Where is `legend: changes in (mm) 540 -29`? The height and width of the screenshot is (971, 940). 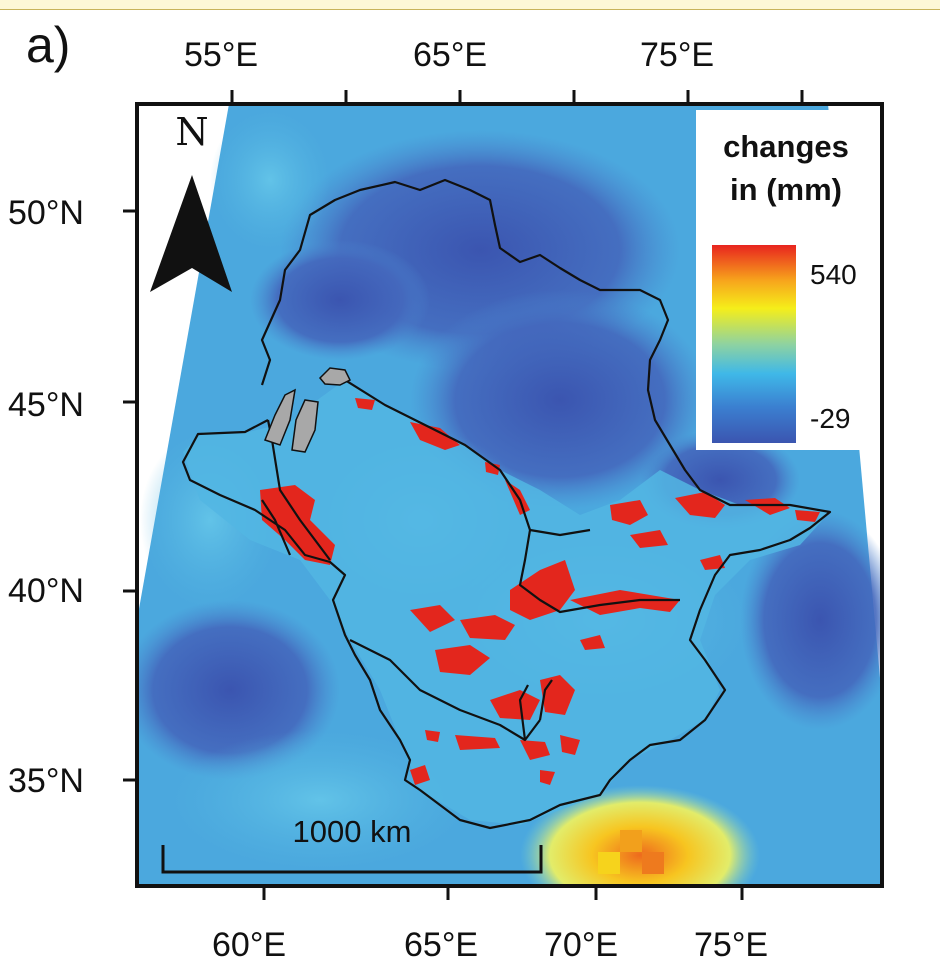
legend: changes in (mm) 540 -29 is located at coordinates (786, 280).